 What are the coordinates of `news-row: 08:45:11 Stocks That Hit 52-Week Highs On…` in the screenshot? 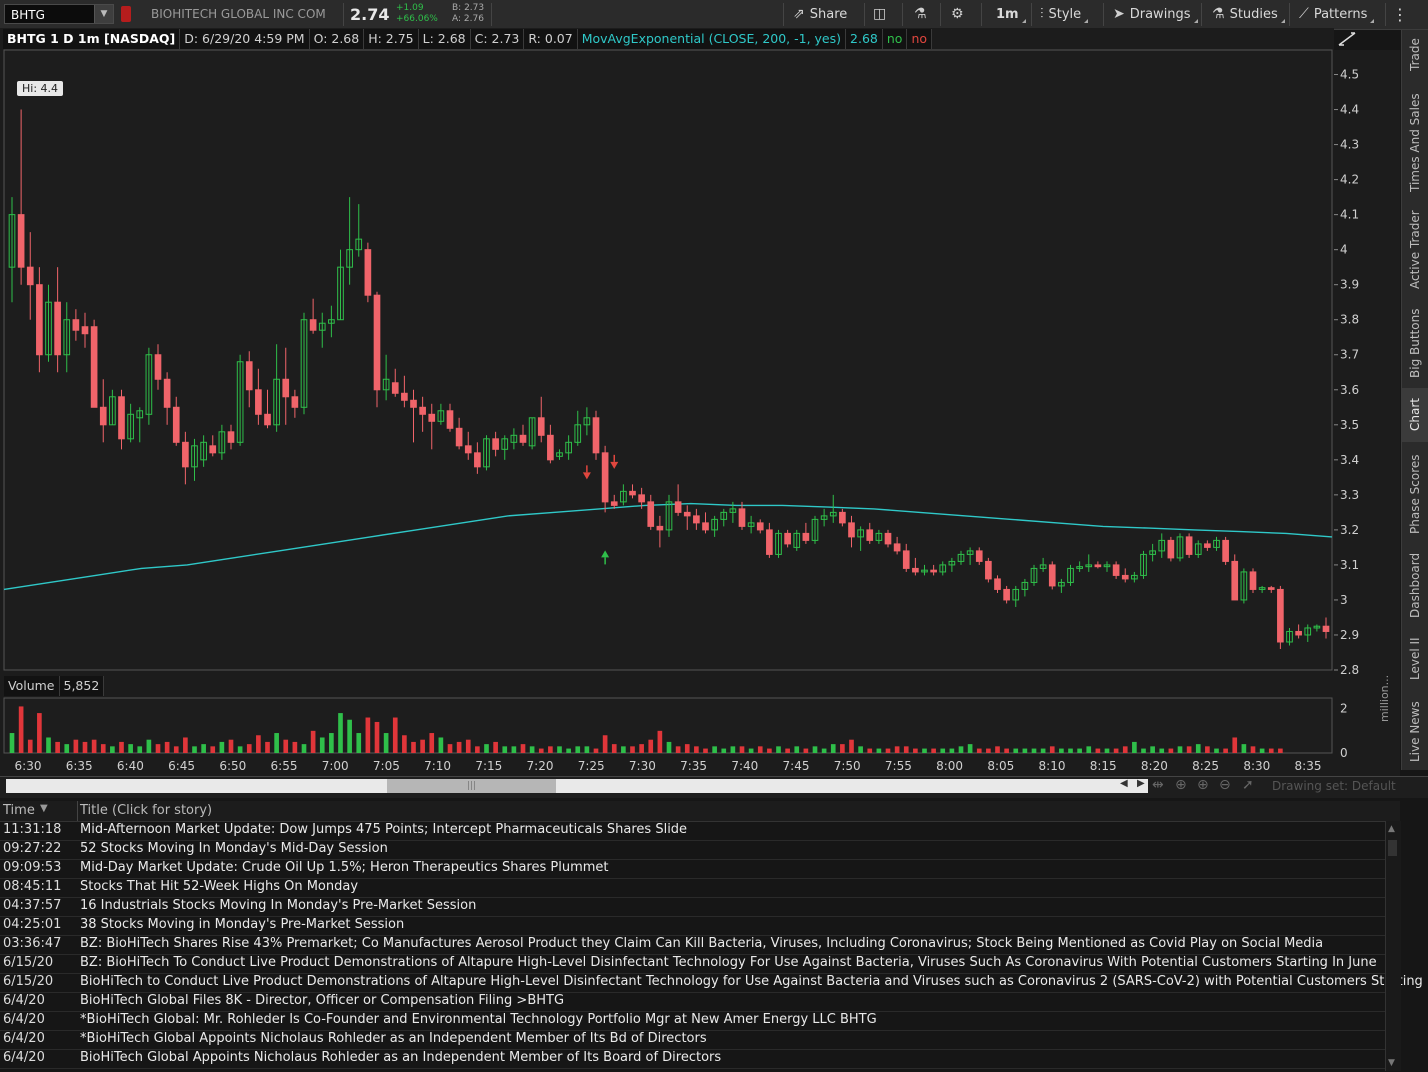 It's located at (692, 888).